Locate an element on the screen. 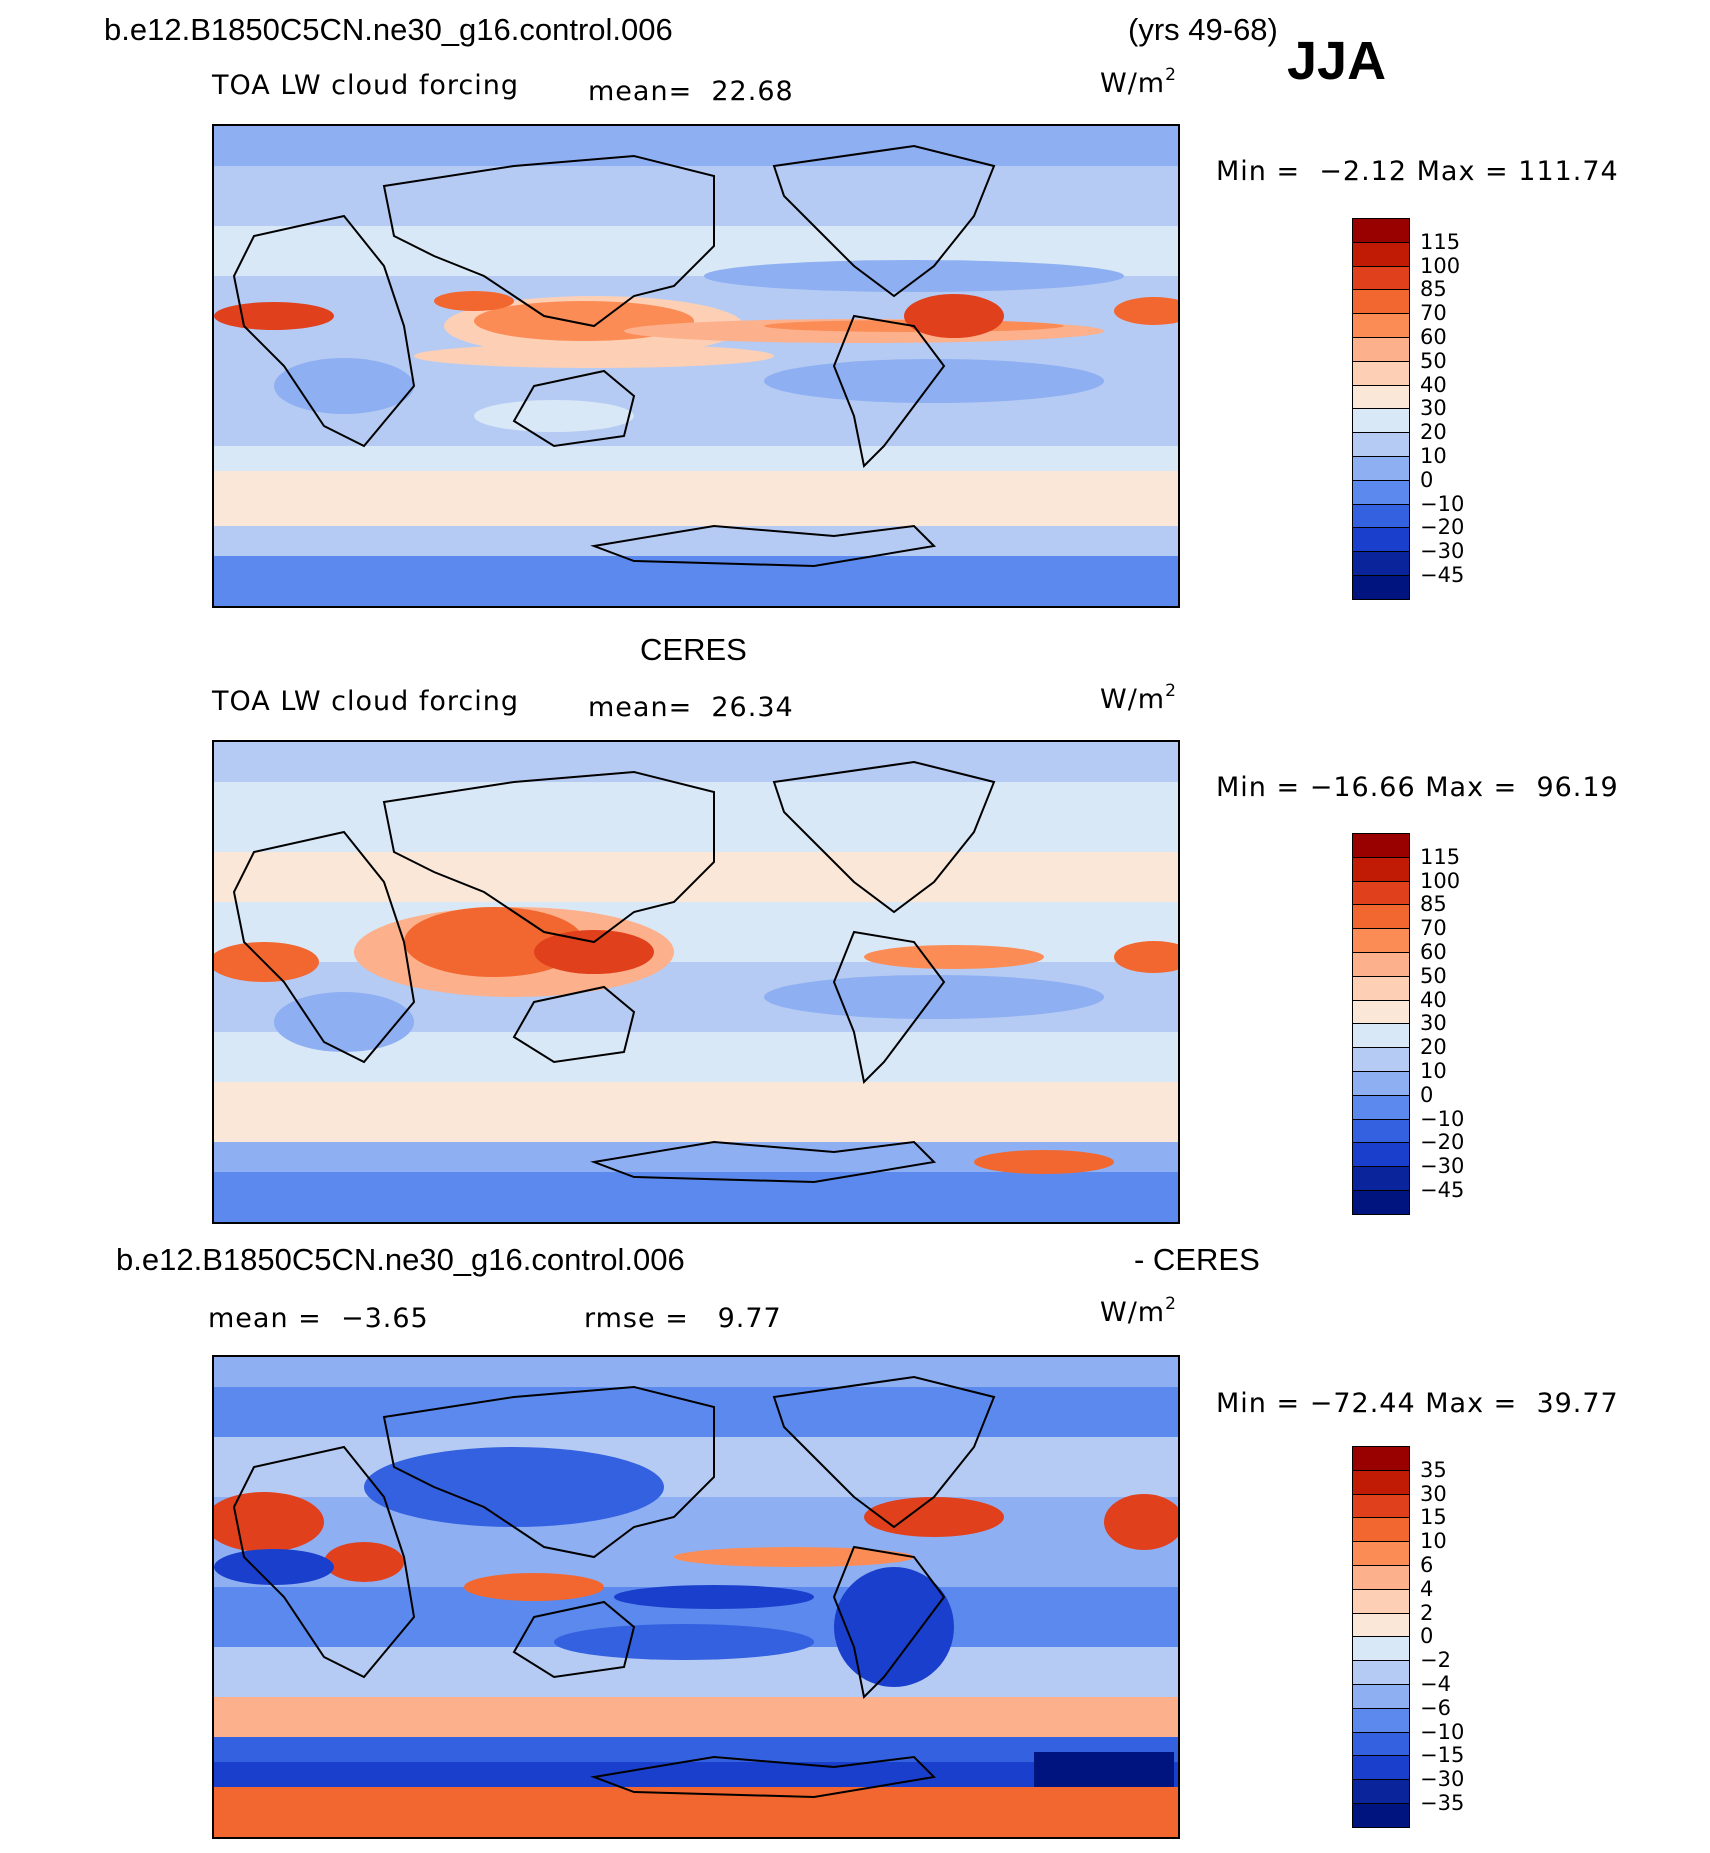  panel2-mean-label: mean= is located at coordinates (640, 707).